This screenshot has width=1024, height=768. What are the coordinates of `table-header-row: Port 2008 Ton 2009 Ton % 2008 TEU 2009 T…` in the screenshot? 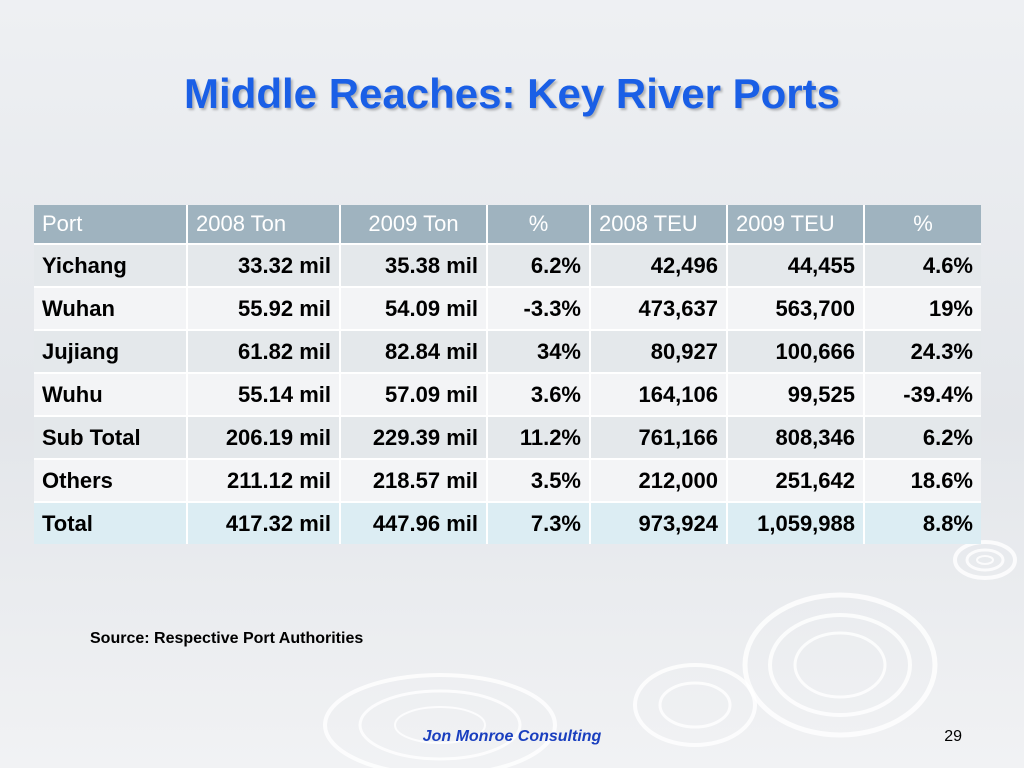 It's located at (507, 224).